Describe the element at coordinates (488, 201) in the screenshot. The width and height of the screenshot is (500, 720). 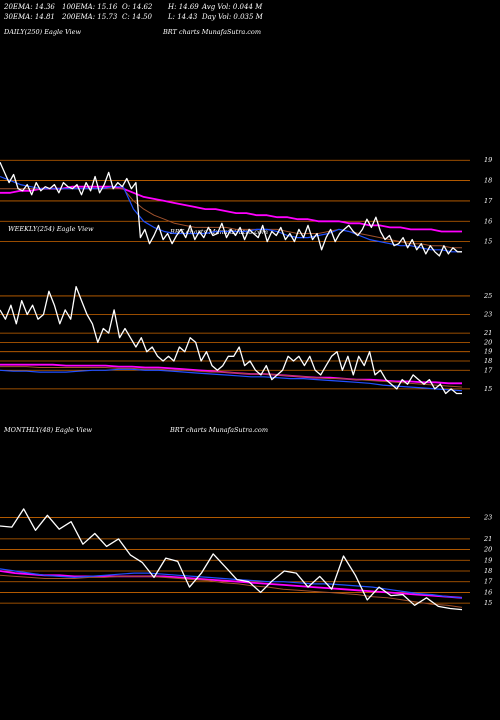
I see `daily-tick-label: 17` at that location.